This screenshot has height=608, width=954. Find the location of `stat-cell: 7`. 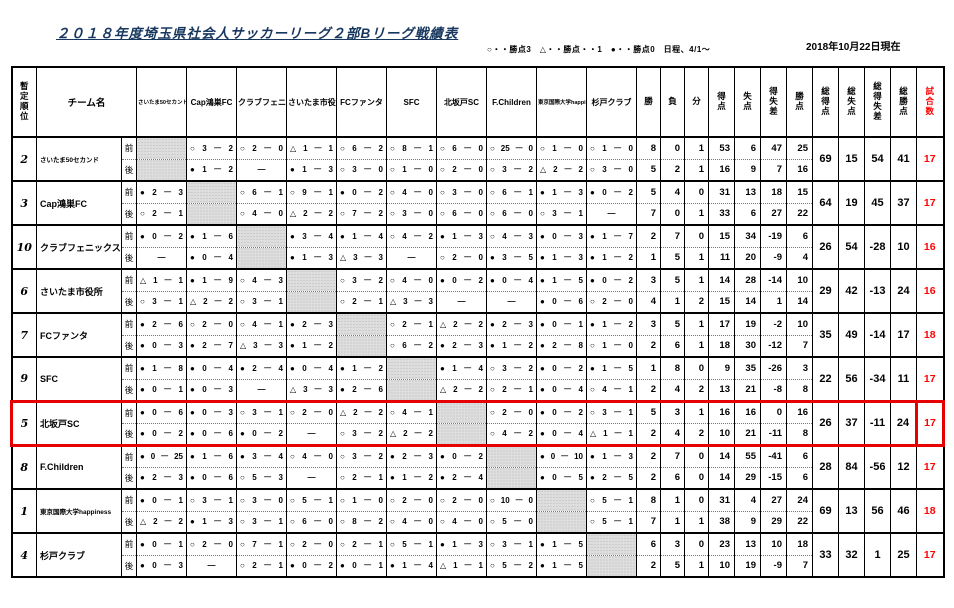

stat-cell: 7 is located at coordinates (799, 346).